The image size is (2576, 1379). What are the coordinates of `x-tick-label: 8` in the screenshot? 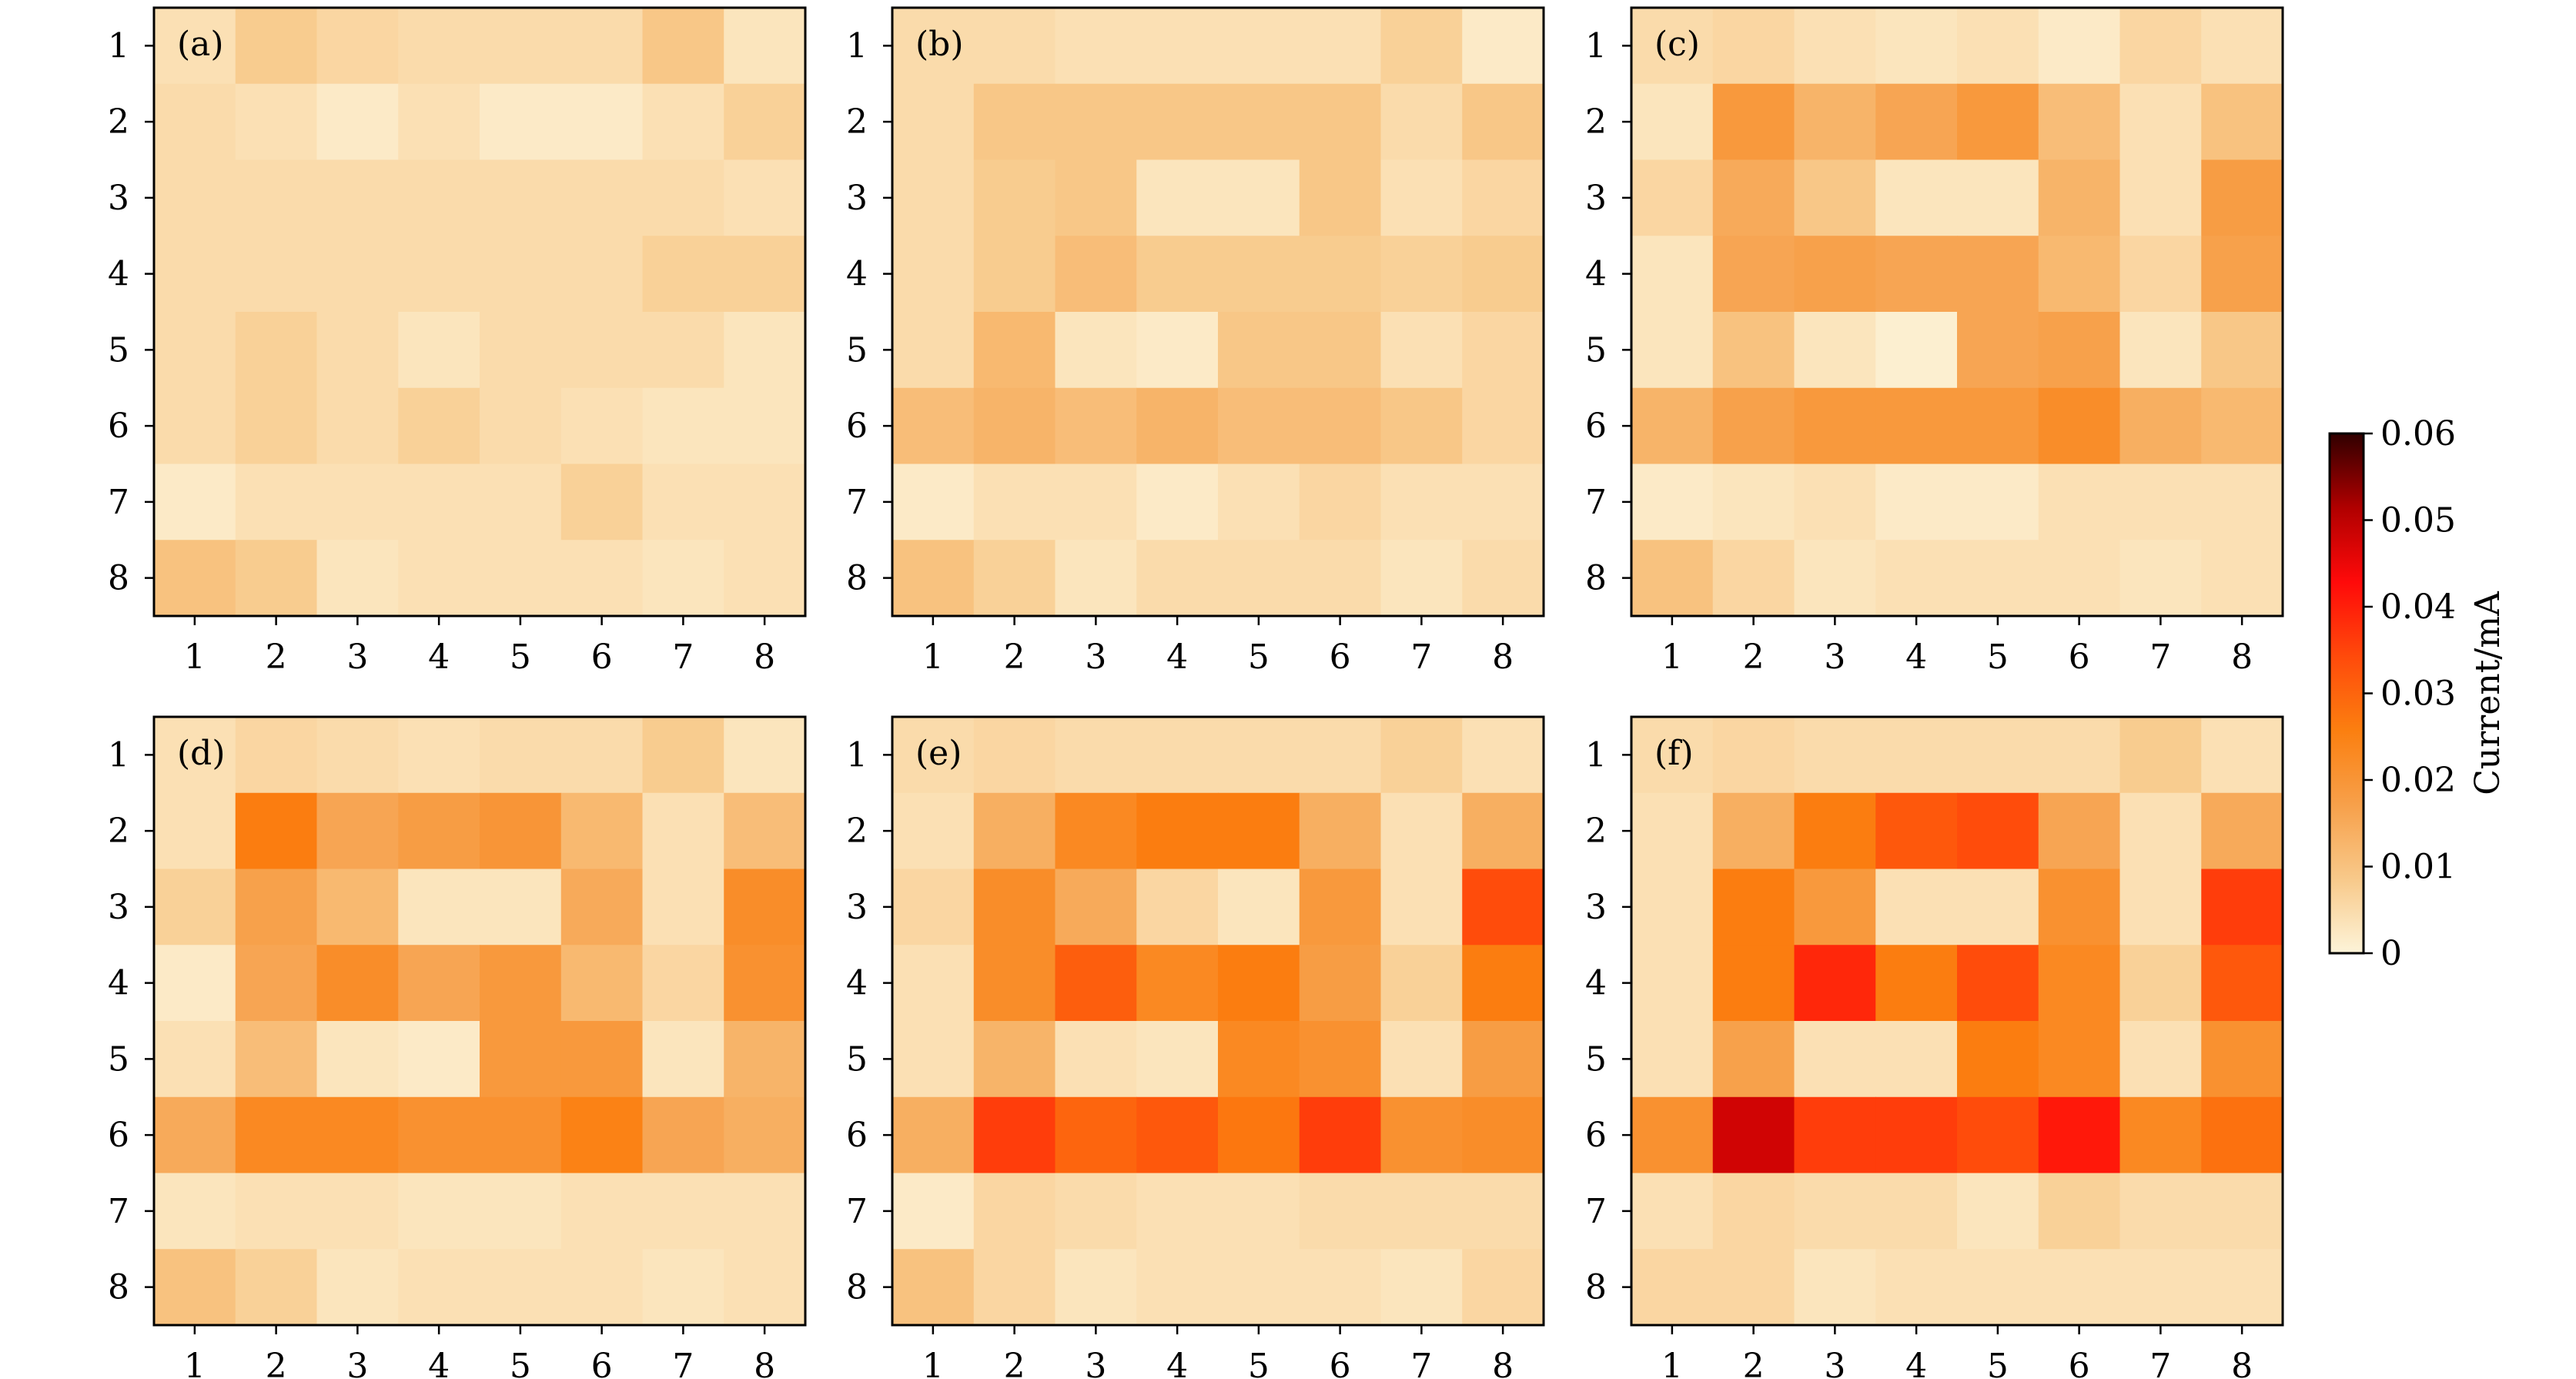 It's located at (2242, 1363).